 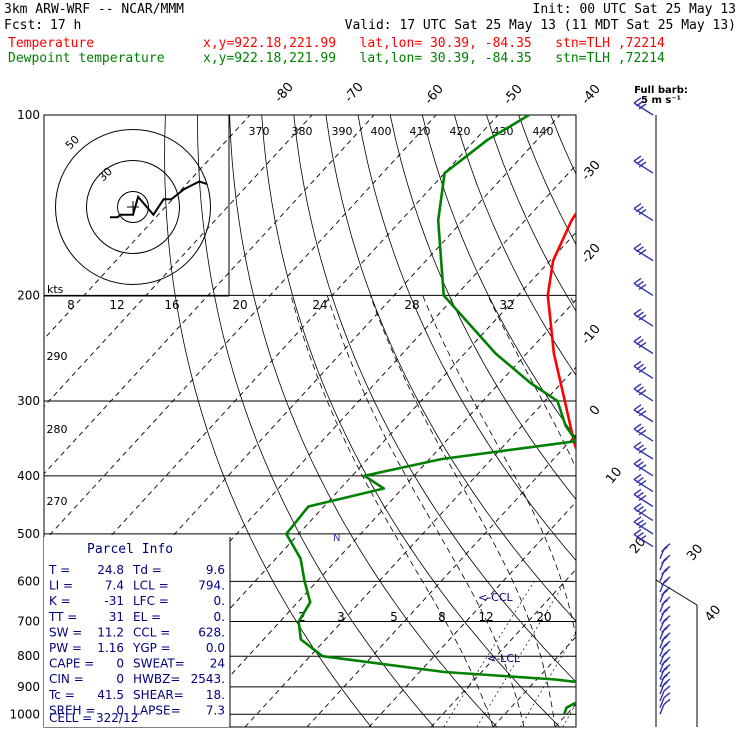 What do you see at coordinates (57, 429) in the screenshot?
I see `dry-adiabat-label: 280` at bounding box center [57, 429].